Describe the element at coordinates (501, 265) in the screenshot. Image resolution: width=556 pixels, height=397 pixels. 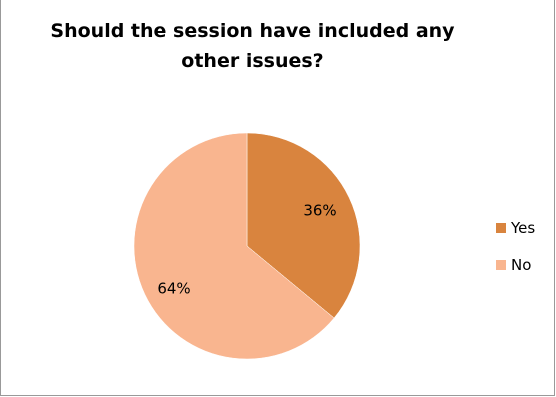
I see `legend-swatch-no` at that location.